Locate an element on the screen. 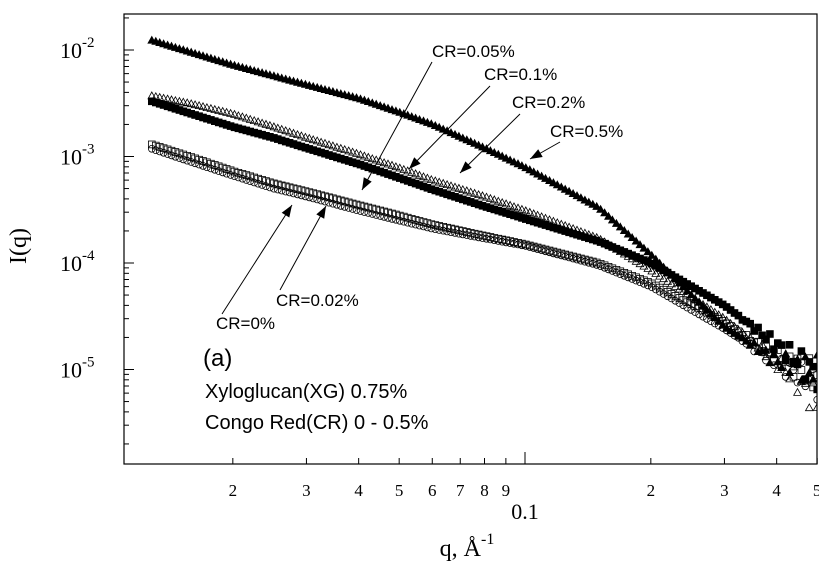  x-tick-label: 0.1 is located at coordinates (525, 511).